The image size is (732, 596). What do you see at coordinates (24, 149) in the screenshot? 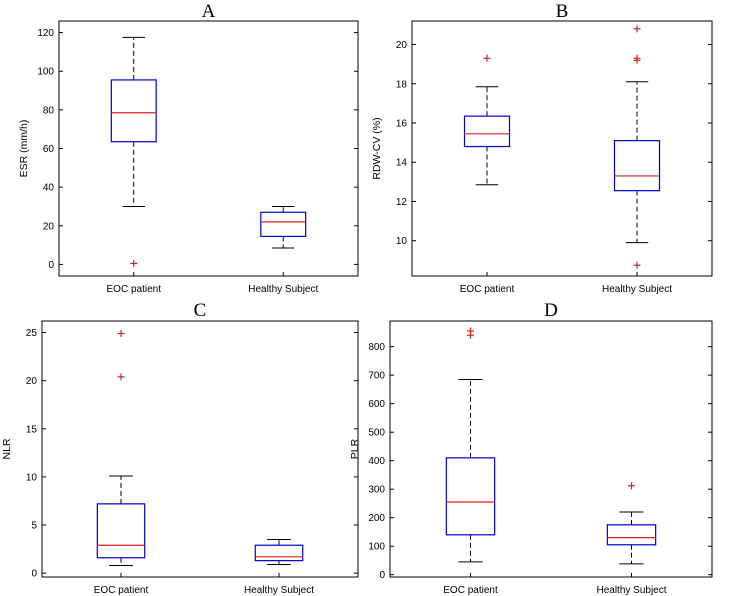
I see `y-axis-label: ESR (mm/h)` at bounding box center [24, 149].